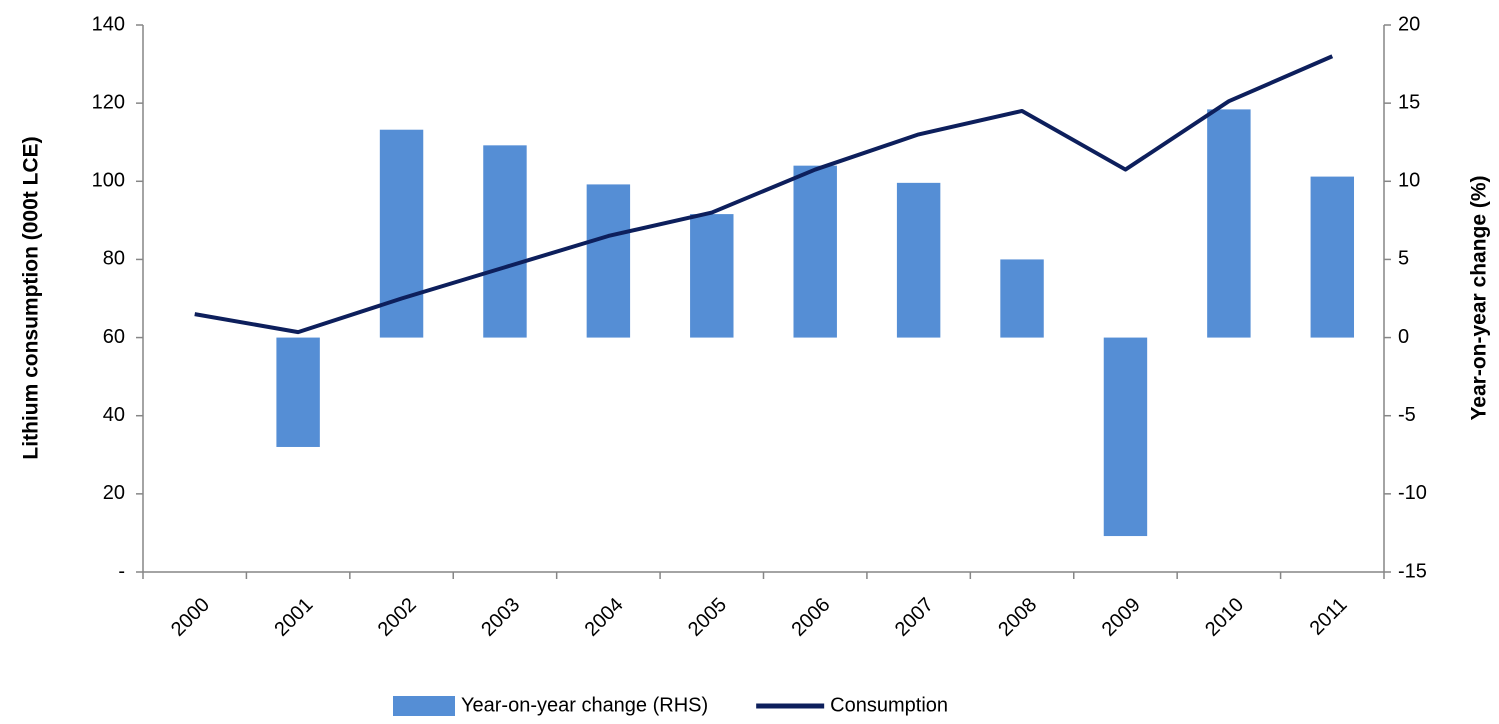 The image size is (1499, 724). Describe the element at coordinates (1412, 493) in the screenshot. I see `y2-tick-label: -10` at that location.